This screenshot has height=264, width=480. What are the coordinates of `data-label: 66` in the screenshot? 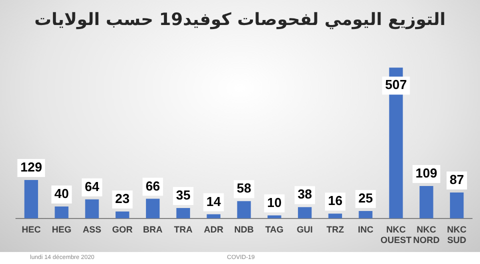 It's located at (153, 186).